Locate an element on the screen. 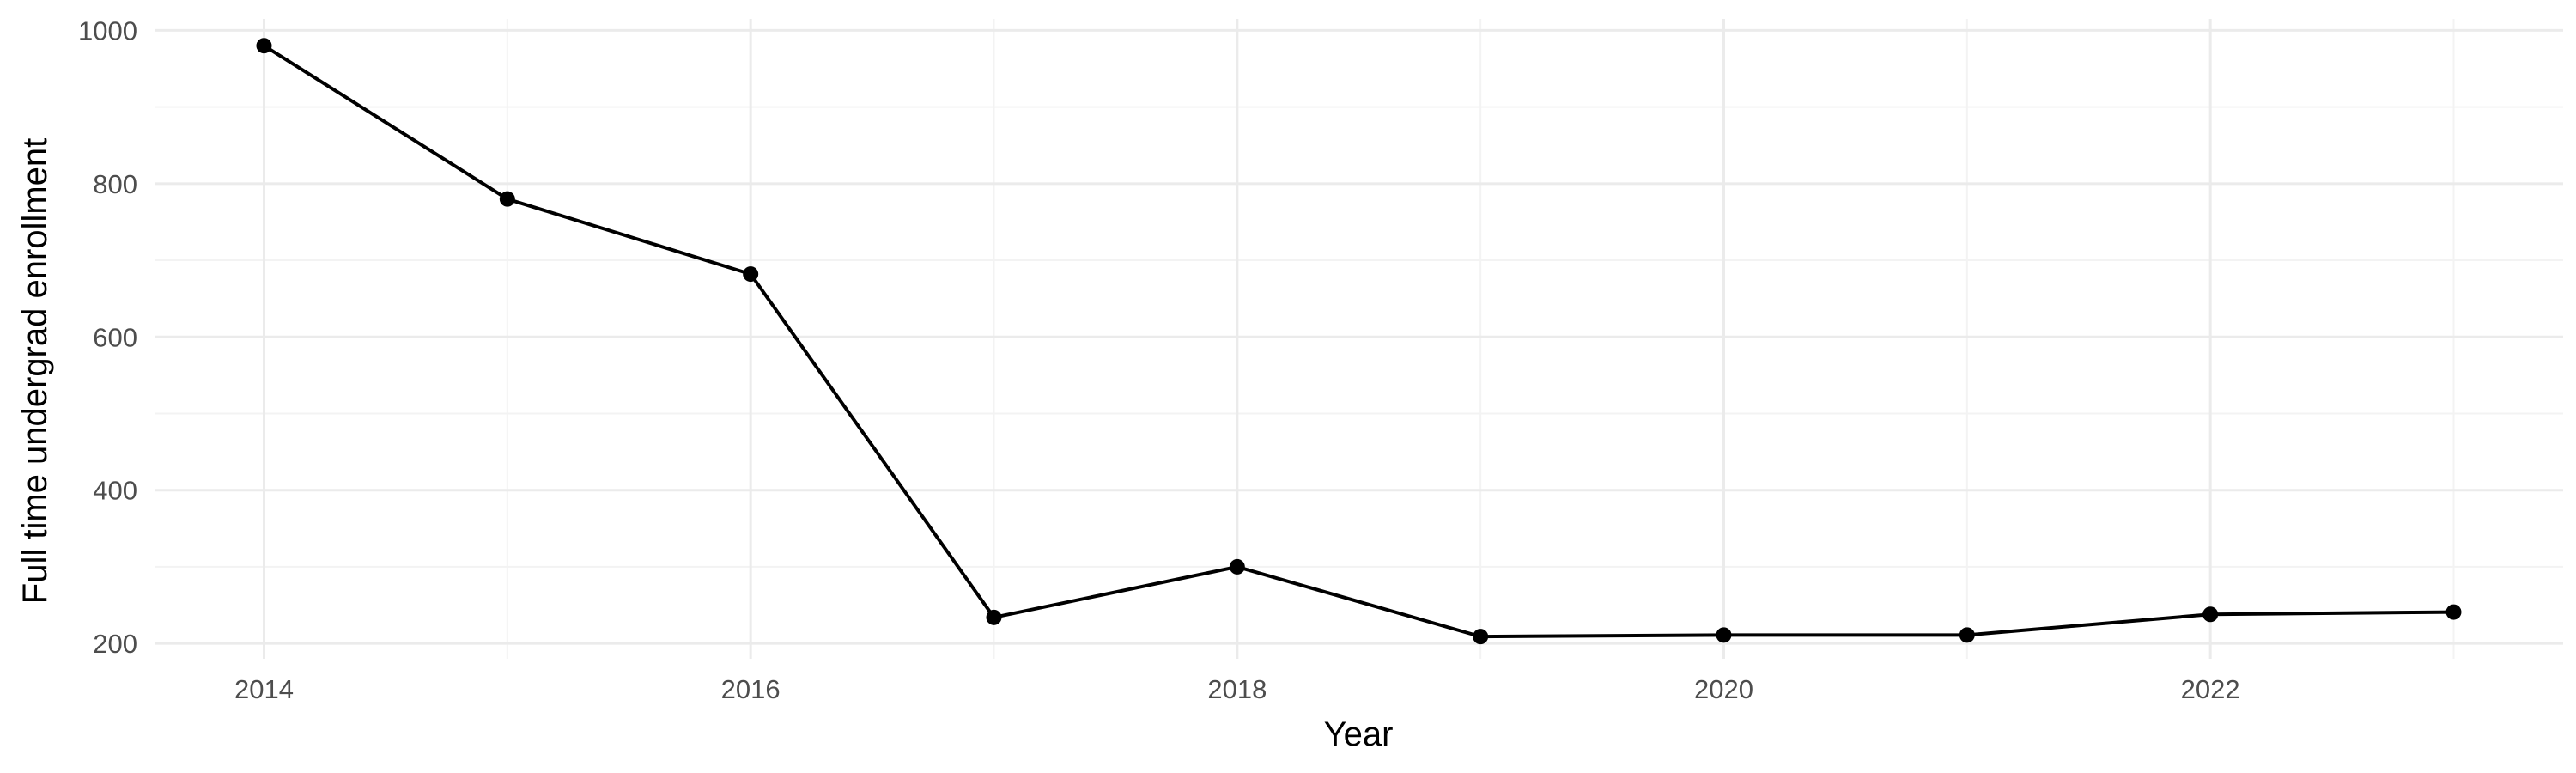 This screenshot has height=773, width=2576. x-tick-label: 2014 is located at coordinates (264, 689).